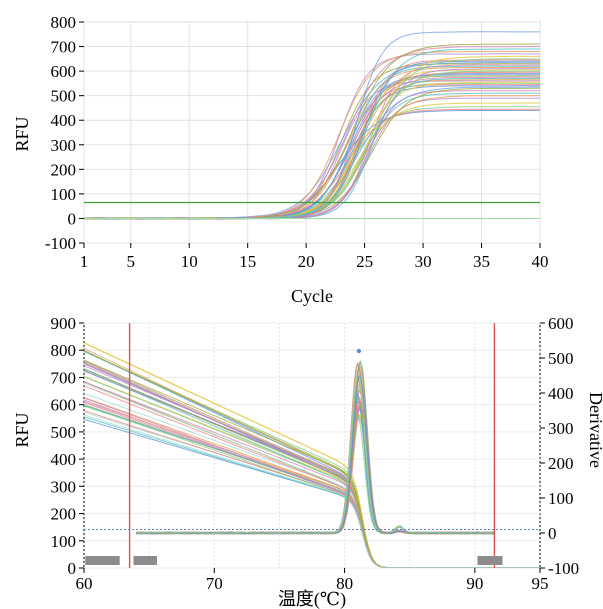  Describe the element at coordinates (247, 261) in the screenshot. I see `x-tick-label: 15` at that location.